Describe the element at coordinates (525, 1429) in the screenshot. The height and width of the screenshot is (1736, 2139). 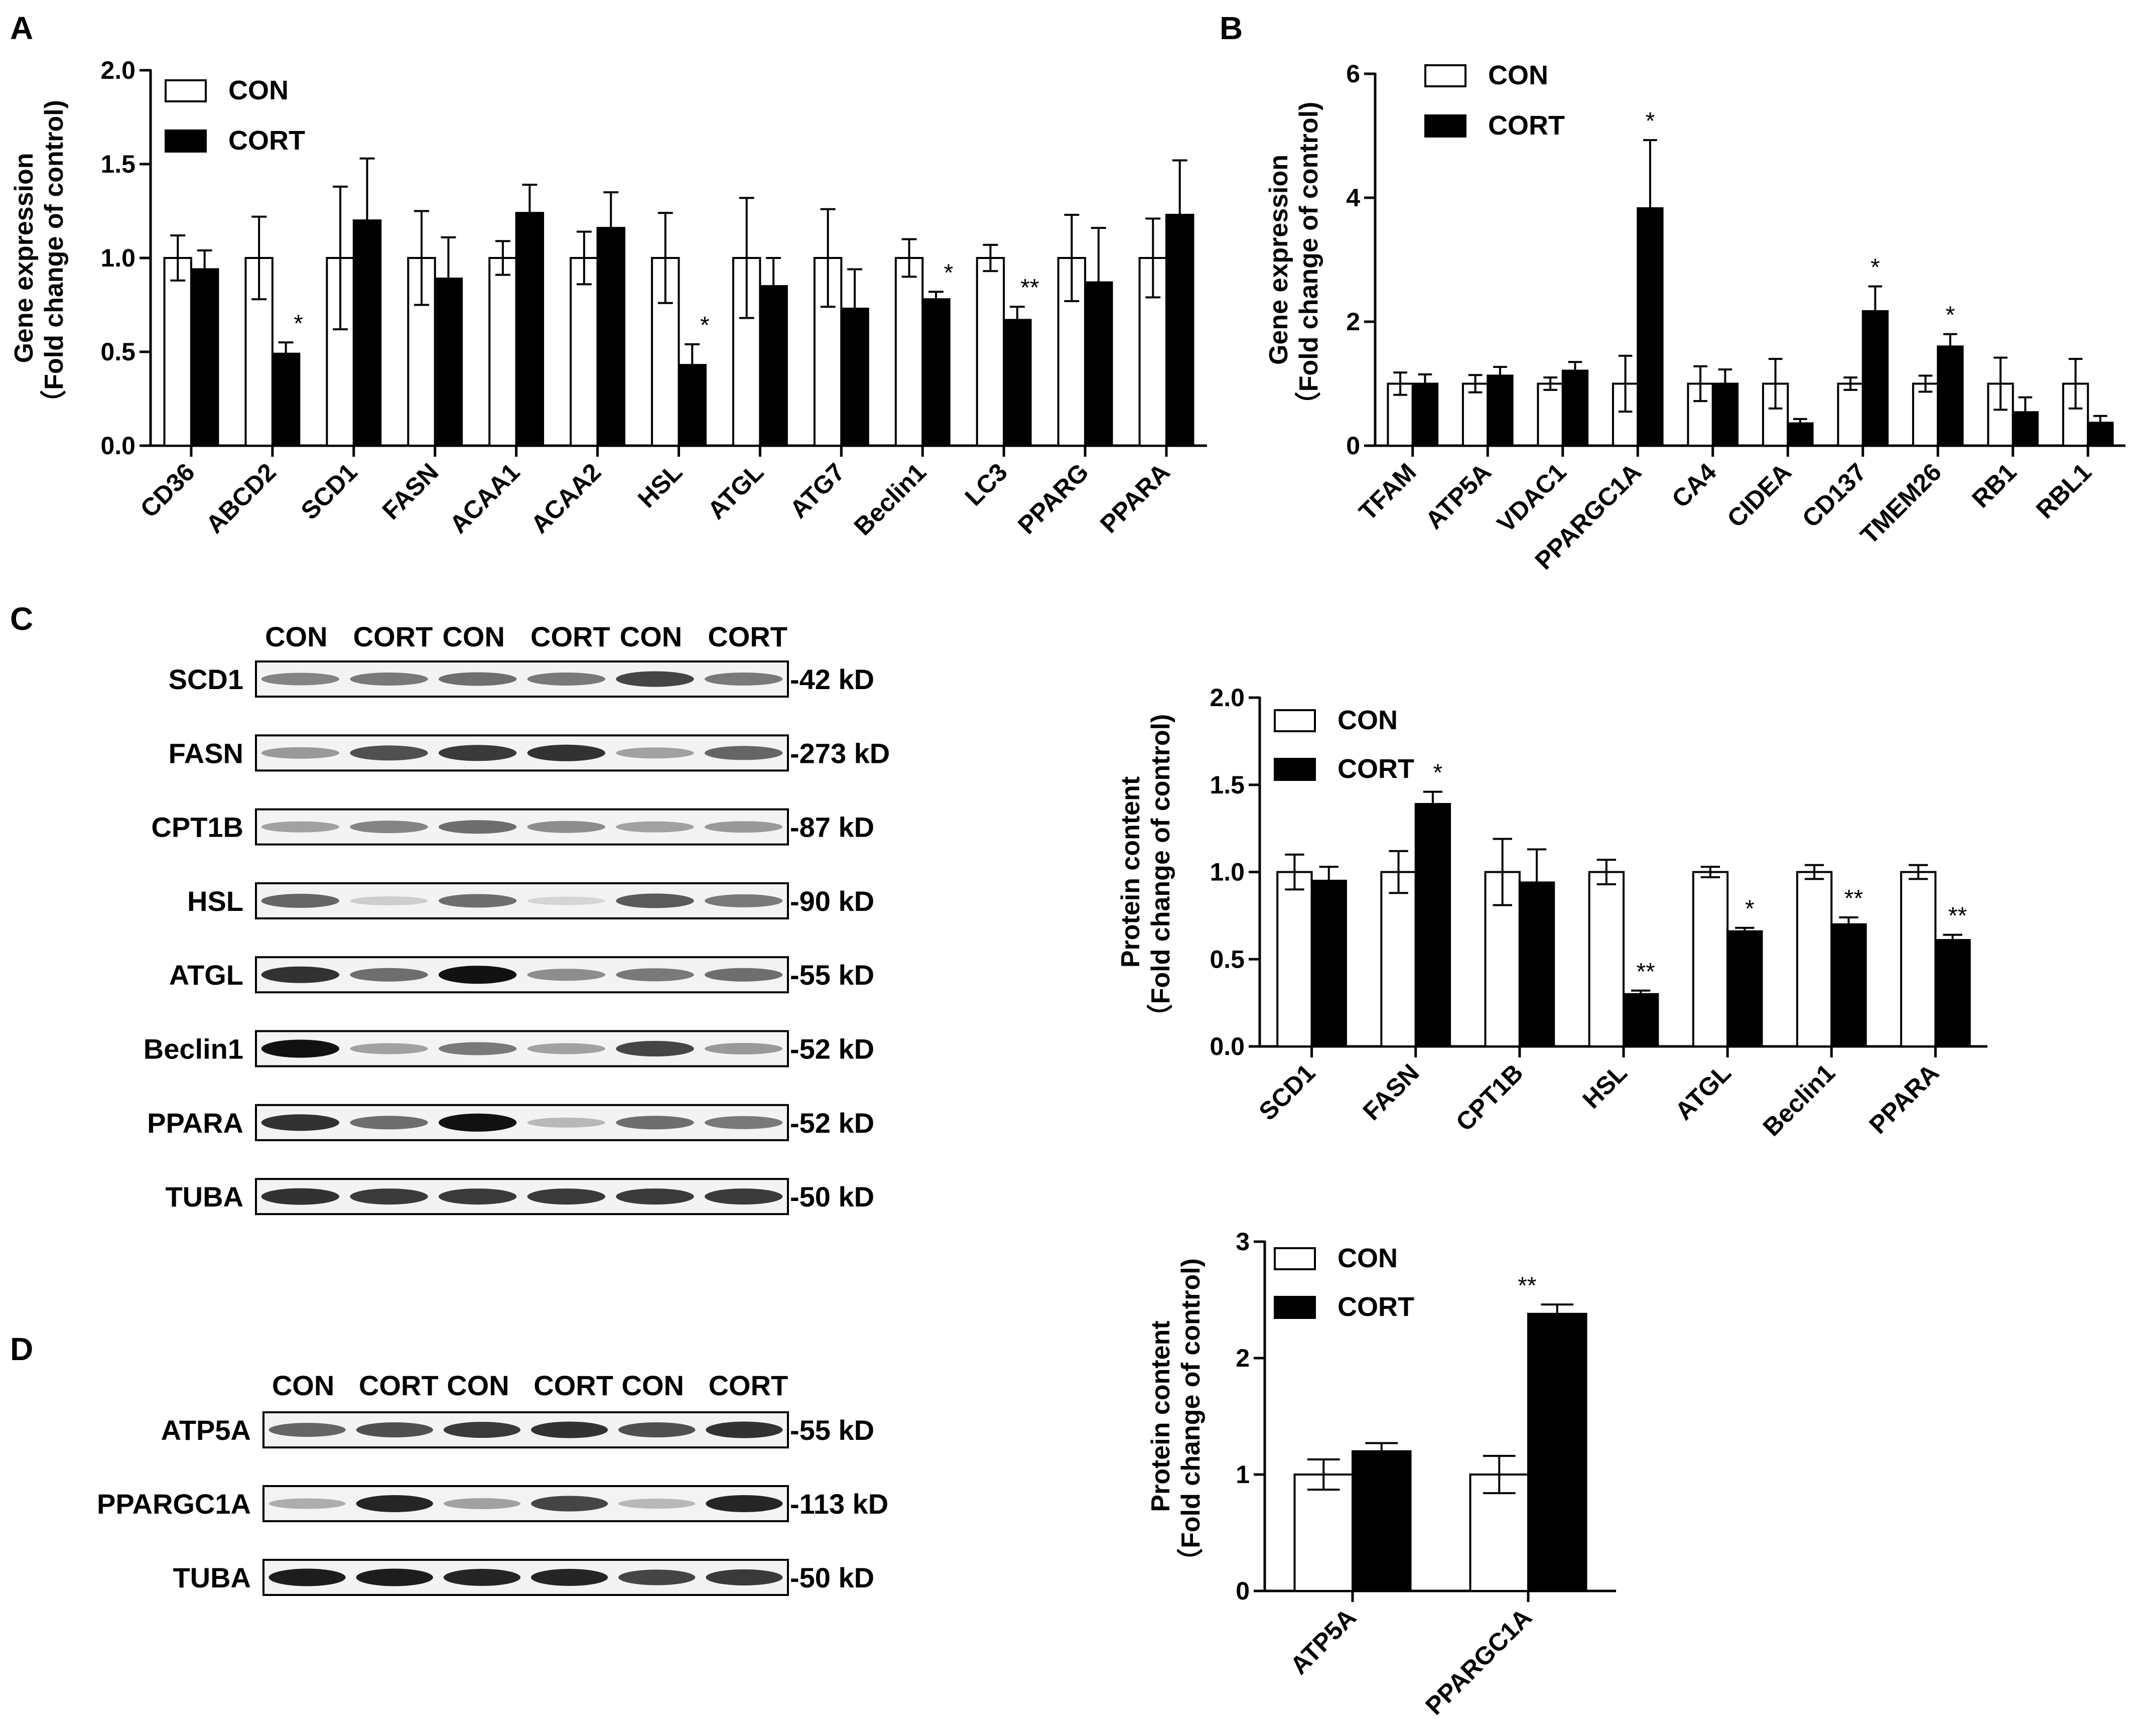
I see `blot-strip-atp5a` at that location.